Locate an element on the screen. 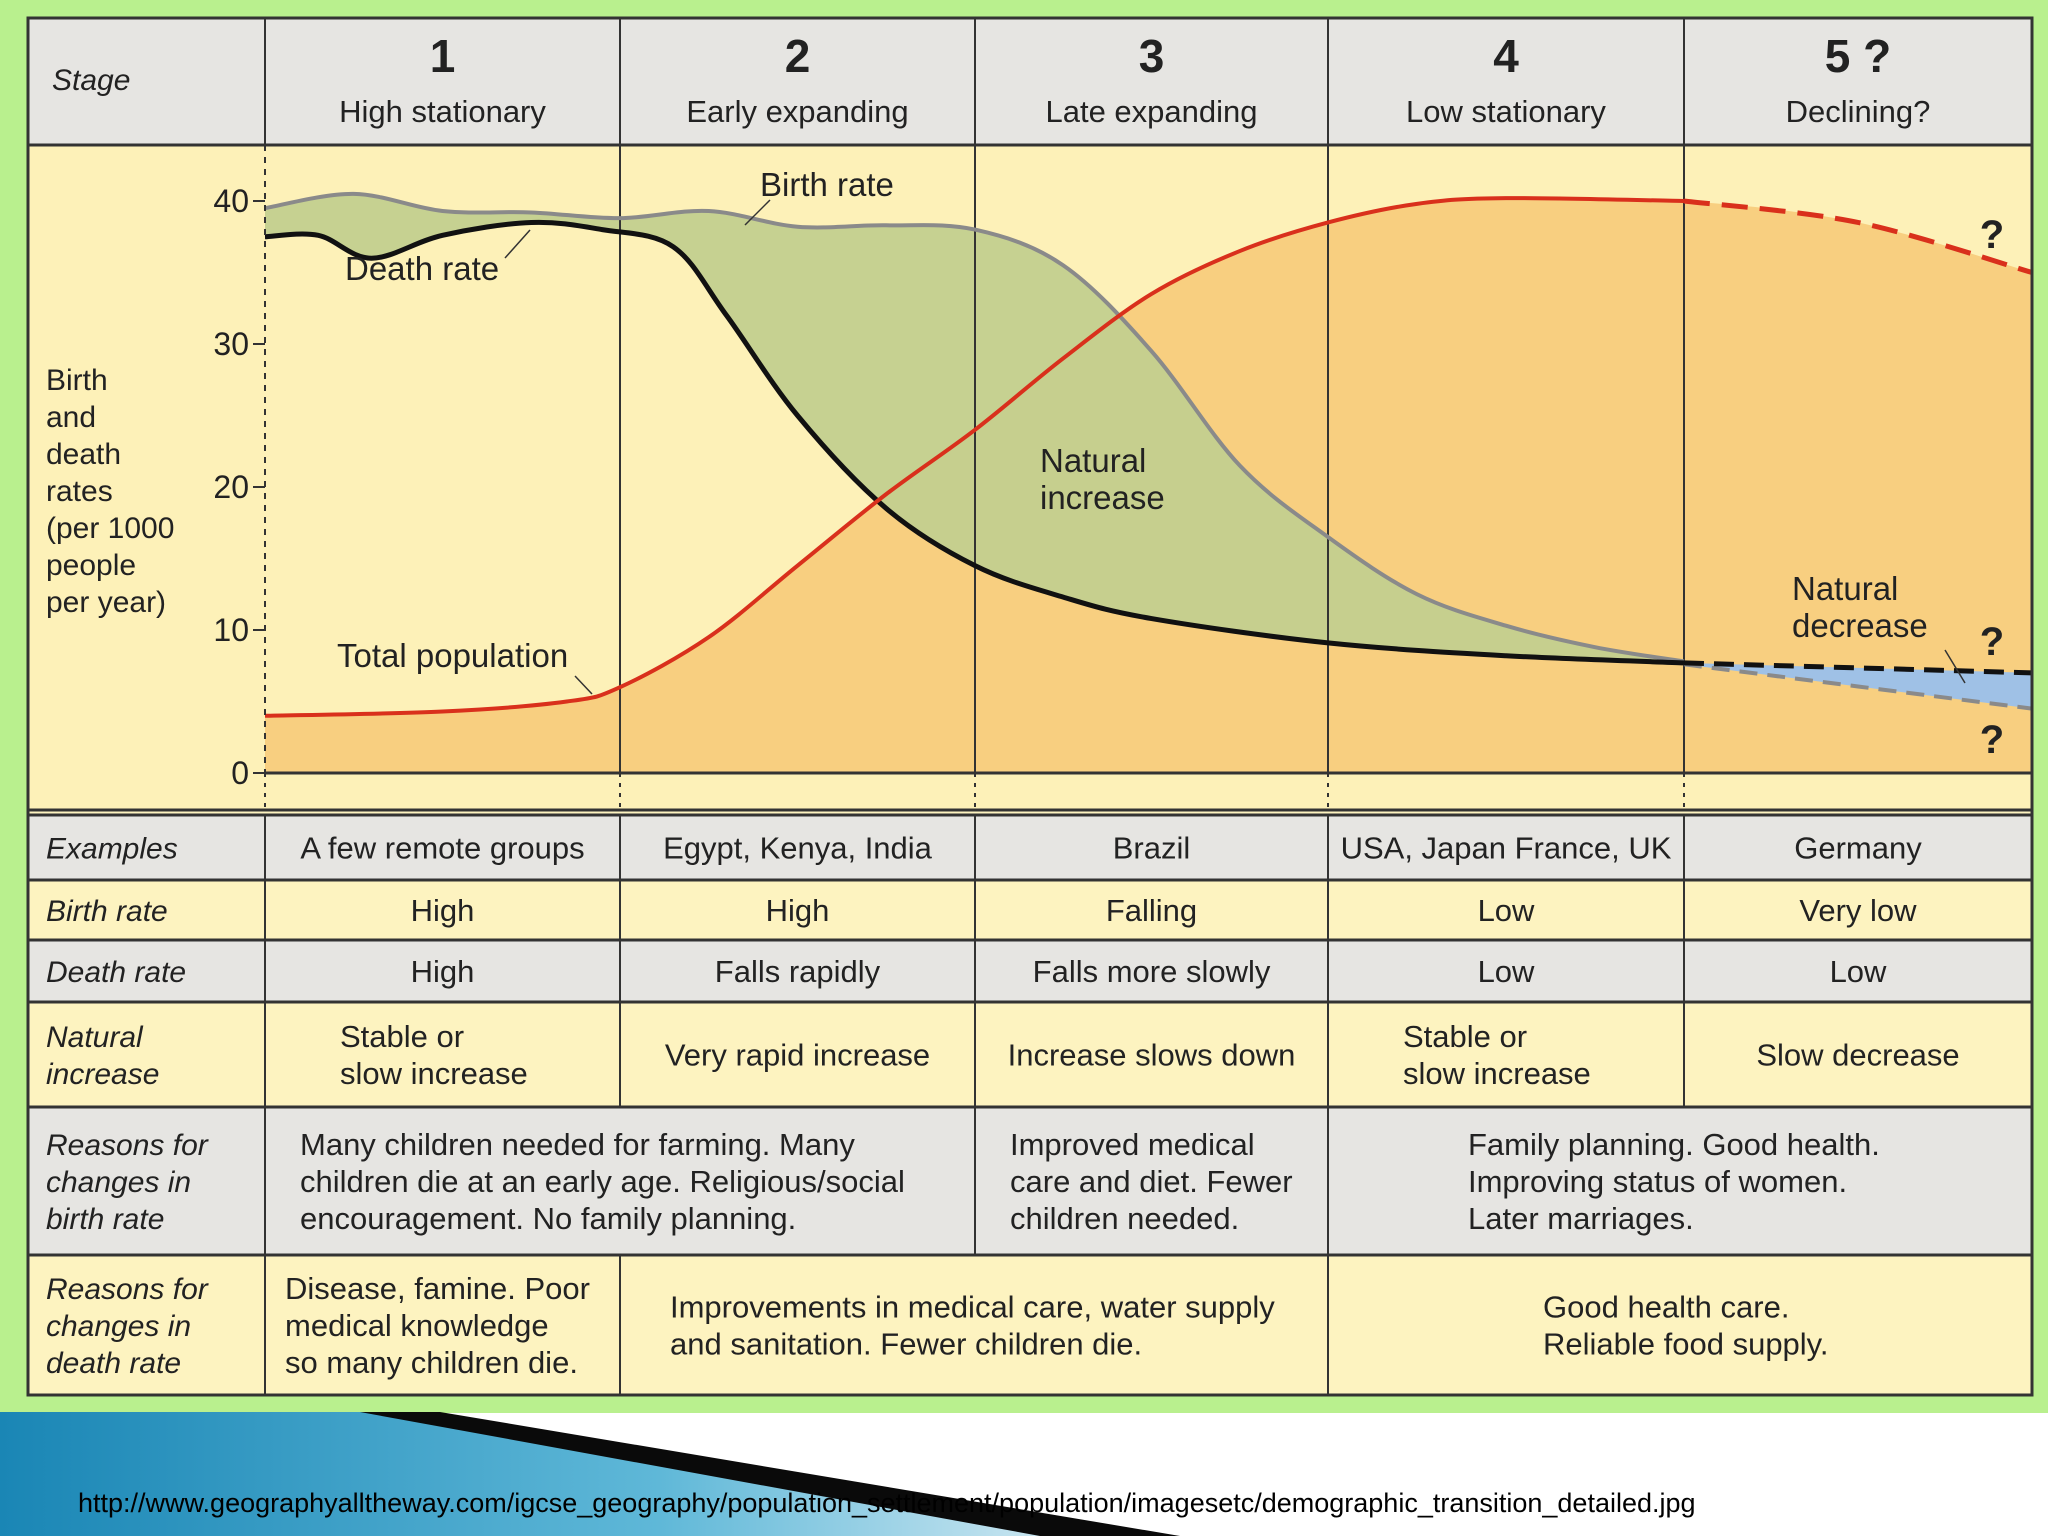 This screenshot has width=2048, height=1536. table-row-4-bg is located at coordinates (1030, 1054).